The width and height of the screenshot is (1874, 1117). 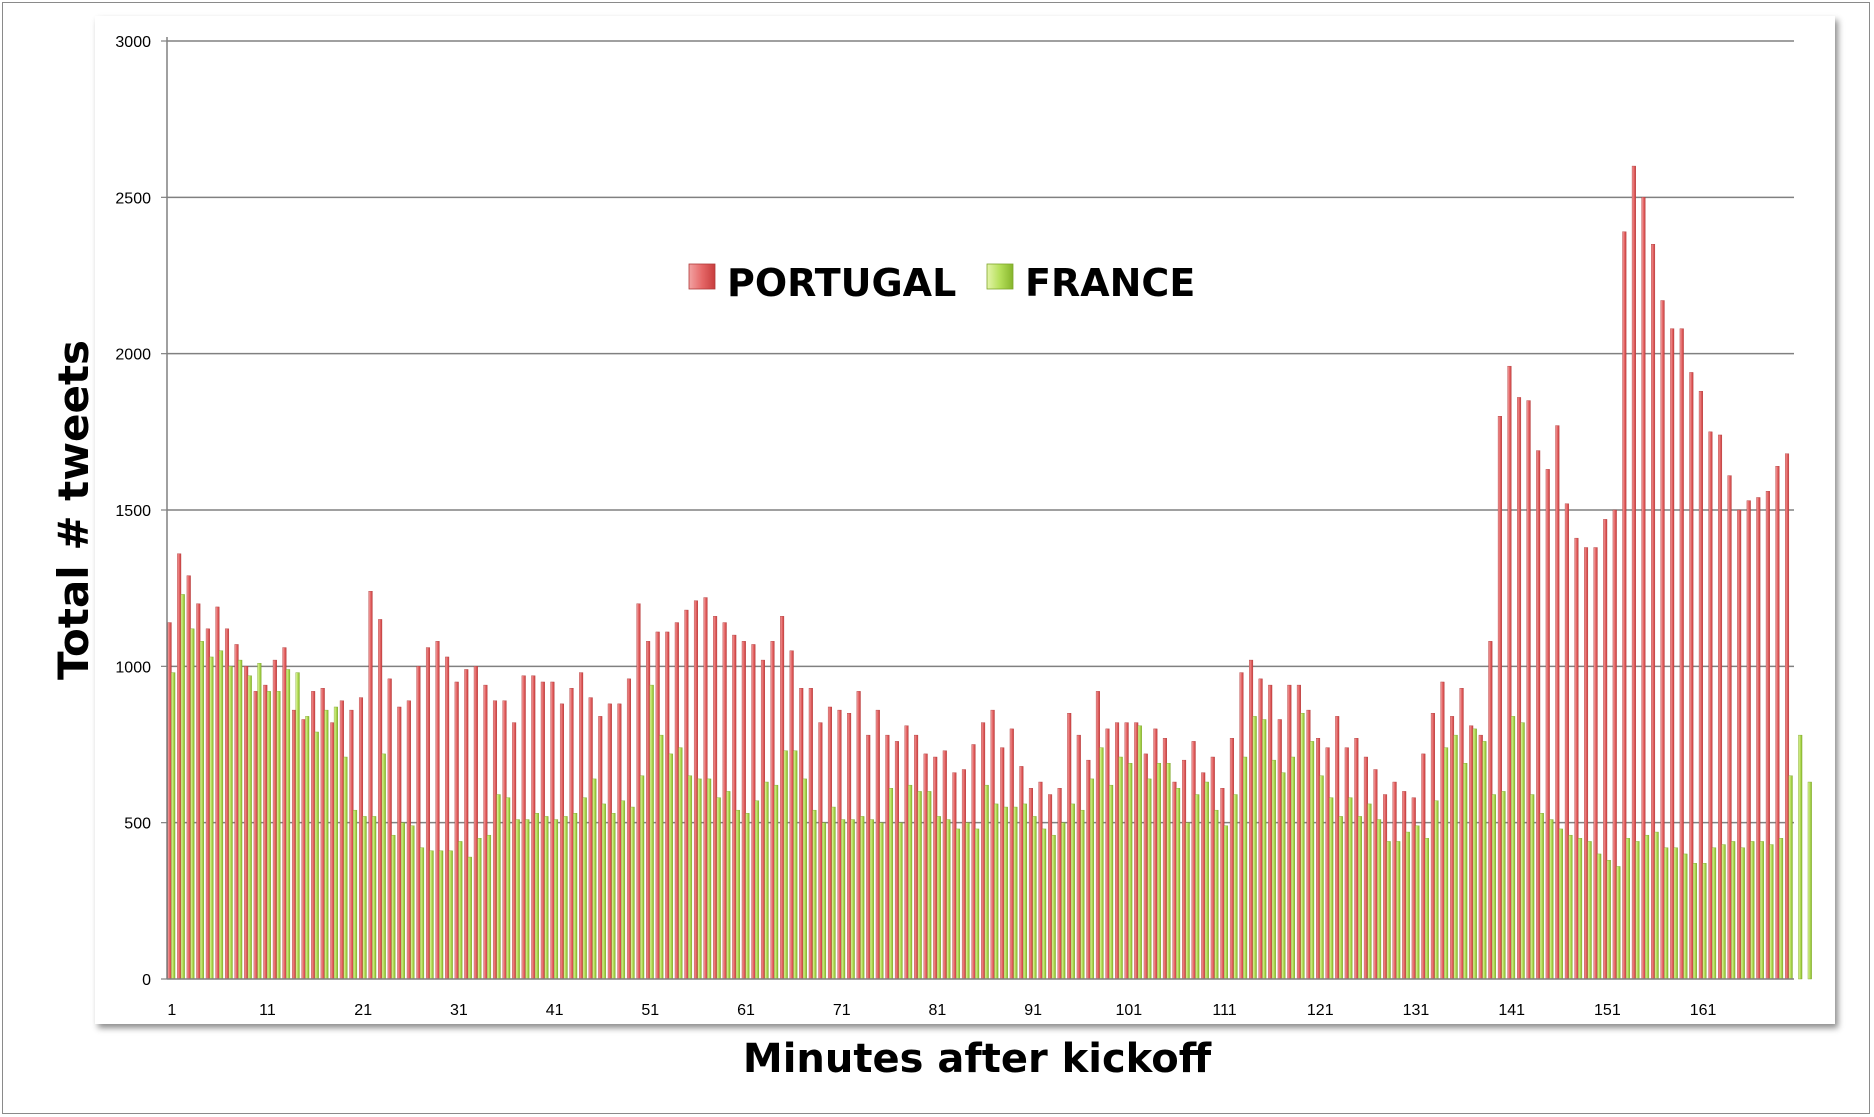 I want to click on legend-swatch-france, so click(x=1000, y=276).